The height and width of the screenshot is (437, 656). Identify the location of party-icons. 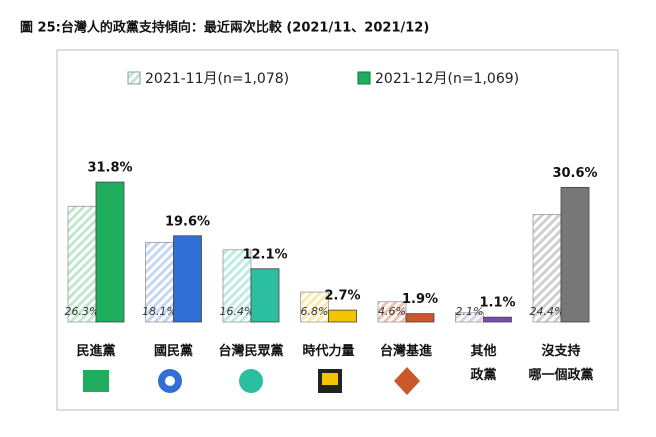
(251, 381).